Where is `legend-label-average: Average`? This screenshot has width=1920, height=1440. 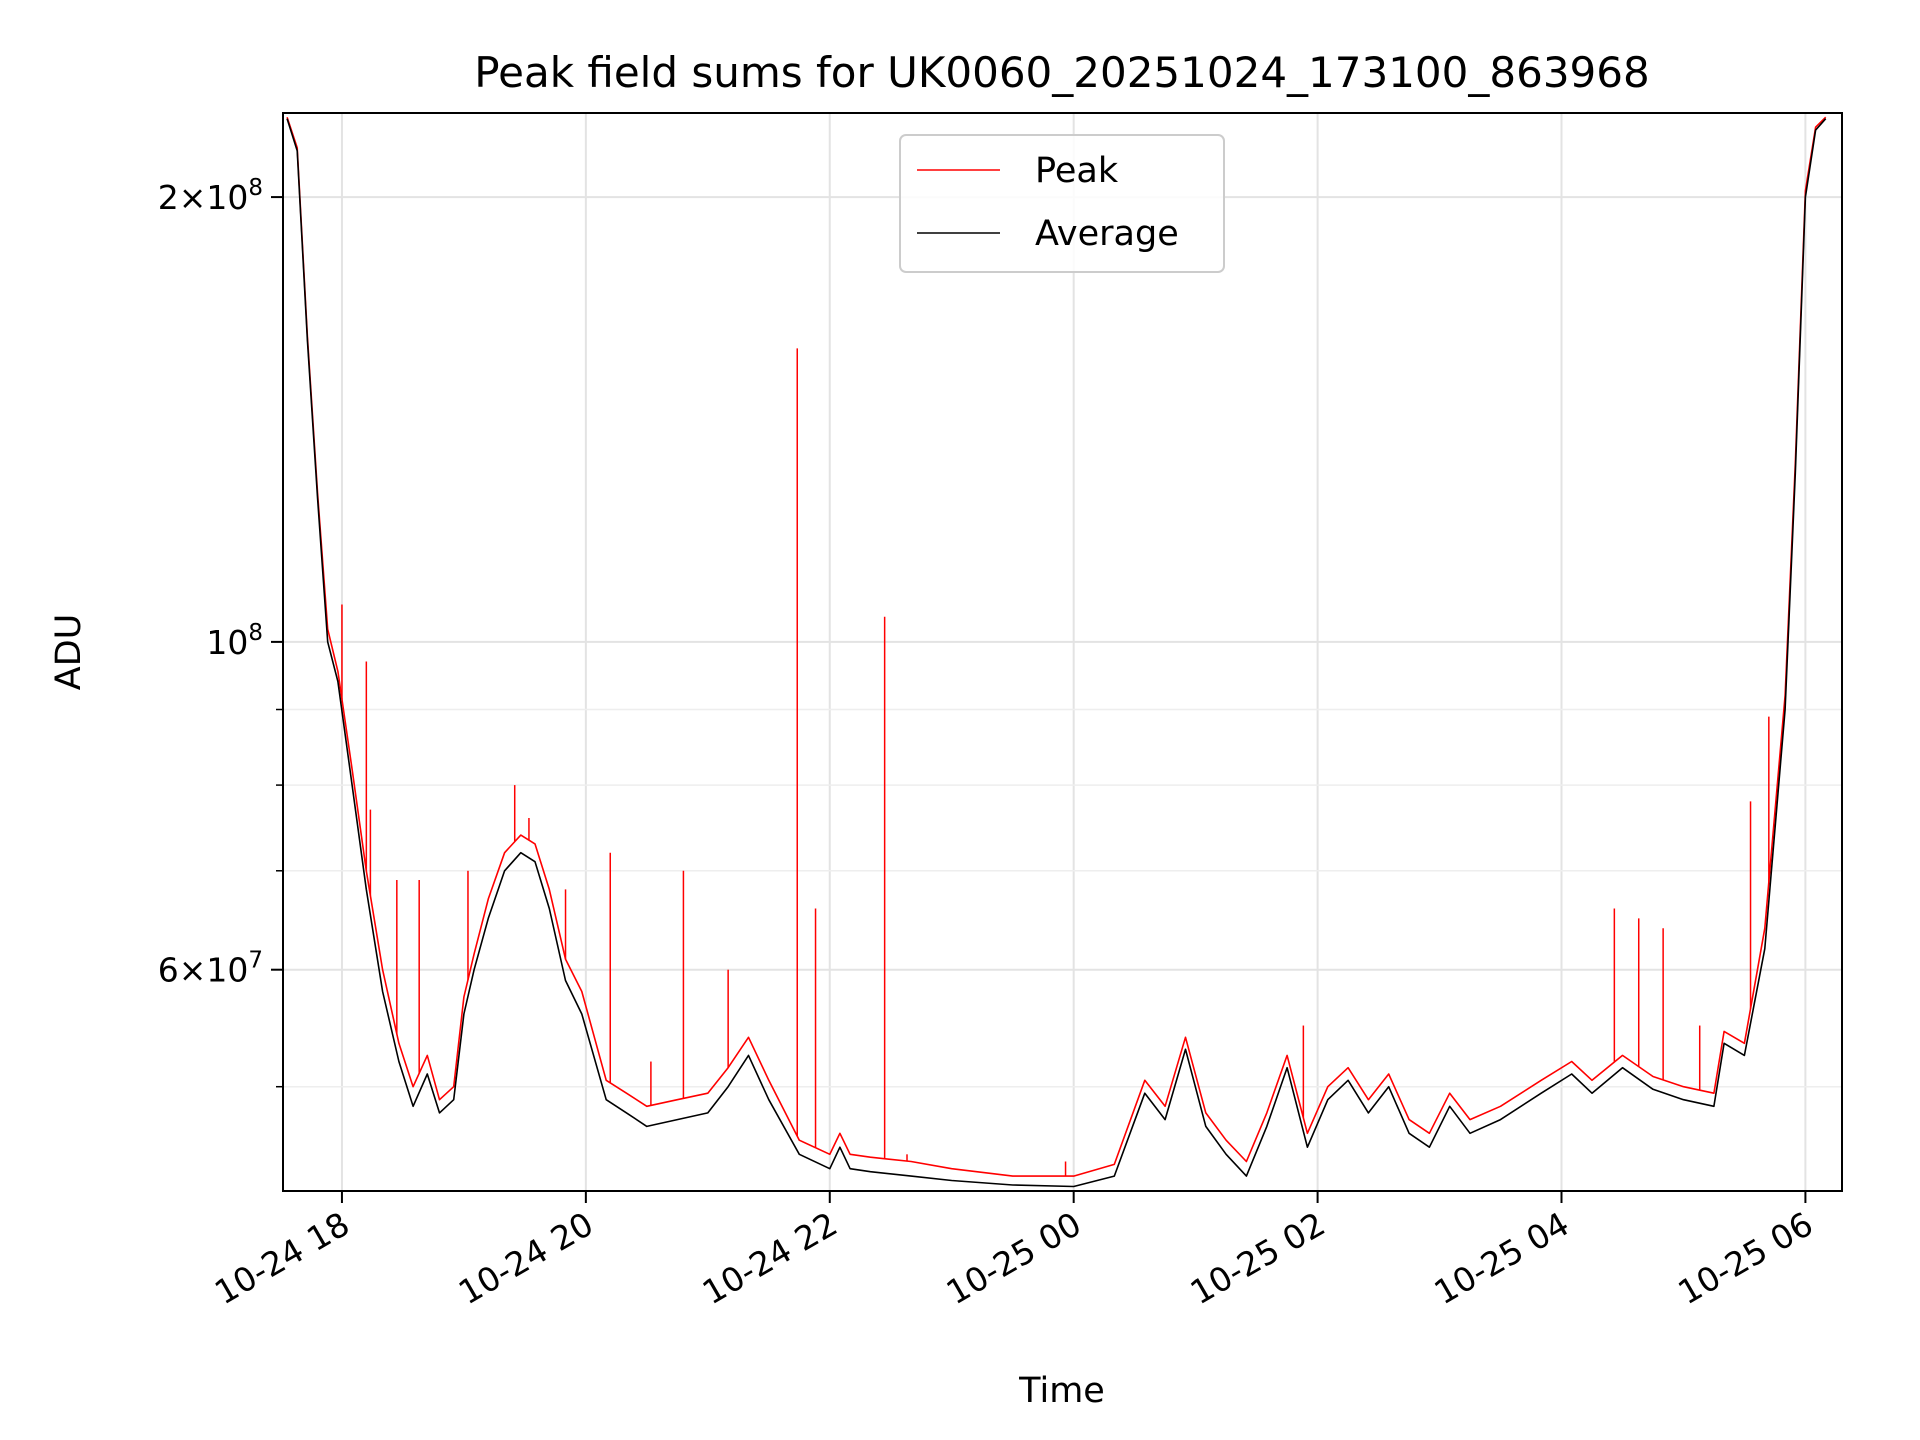 legend-label-average: Average is located at coordinates (1107, 234).